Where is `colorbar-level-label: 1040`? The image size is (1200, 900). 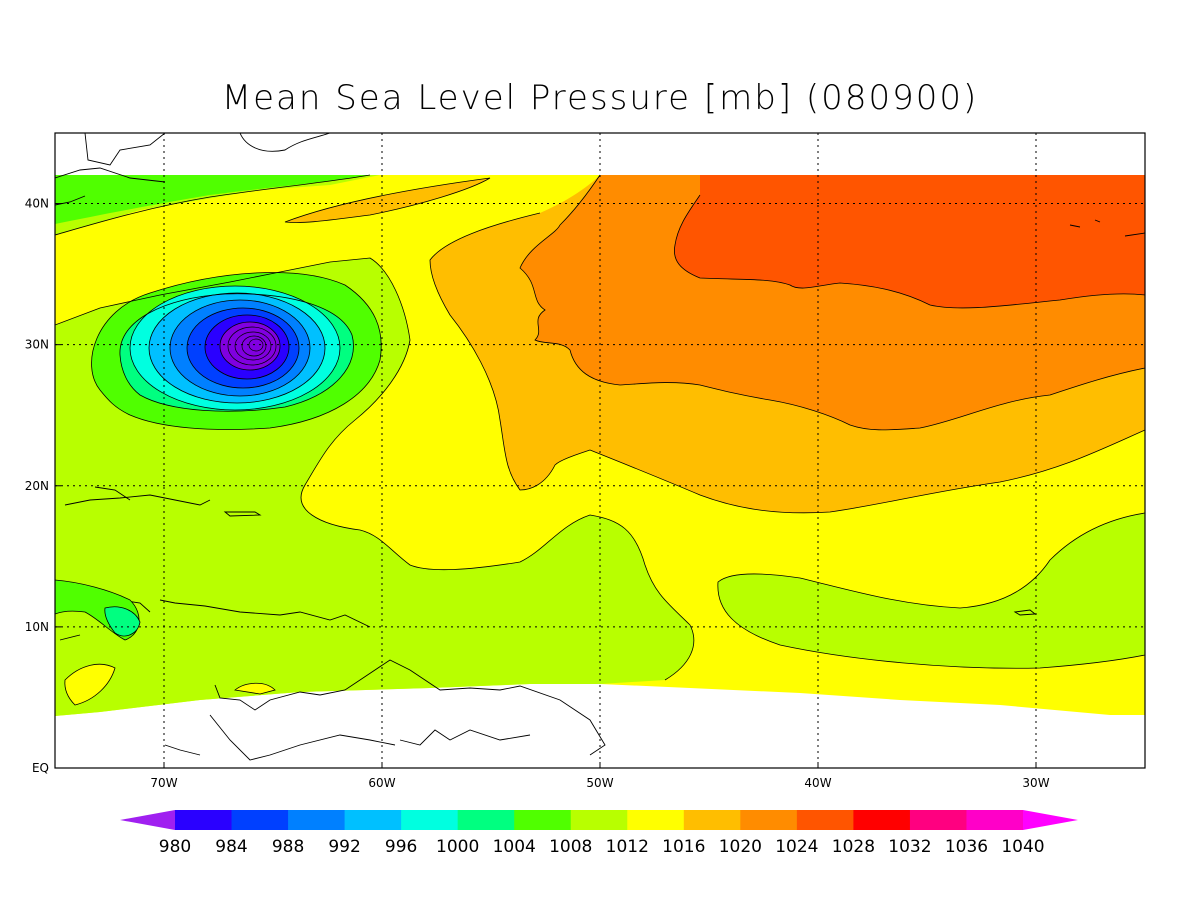 colorbar-level-label: 1040 is located at coordinates (1022, 847).